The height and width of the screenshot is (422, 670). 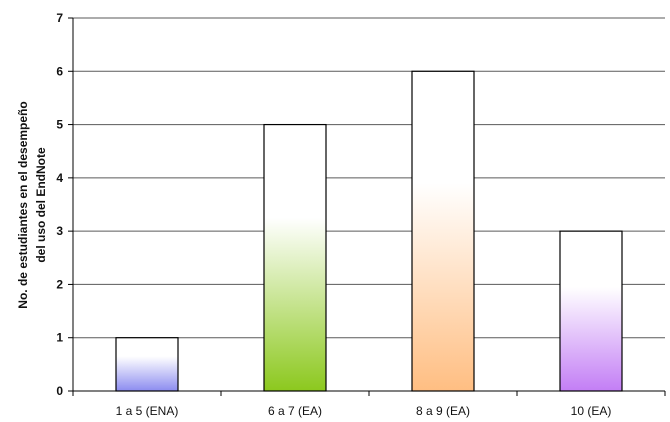 I want to click on x-category-label: 1 a 5 (ENA), so click(x=147, y=411).